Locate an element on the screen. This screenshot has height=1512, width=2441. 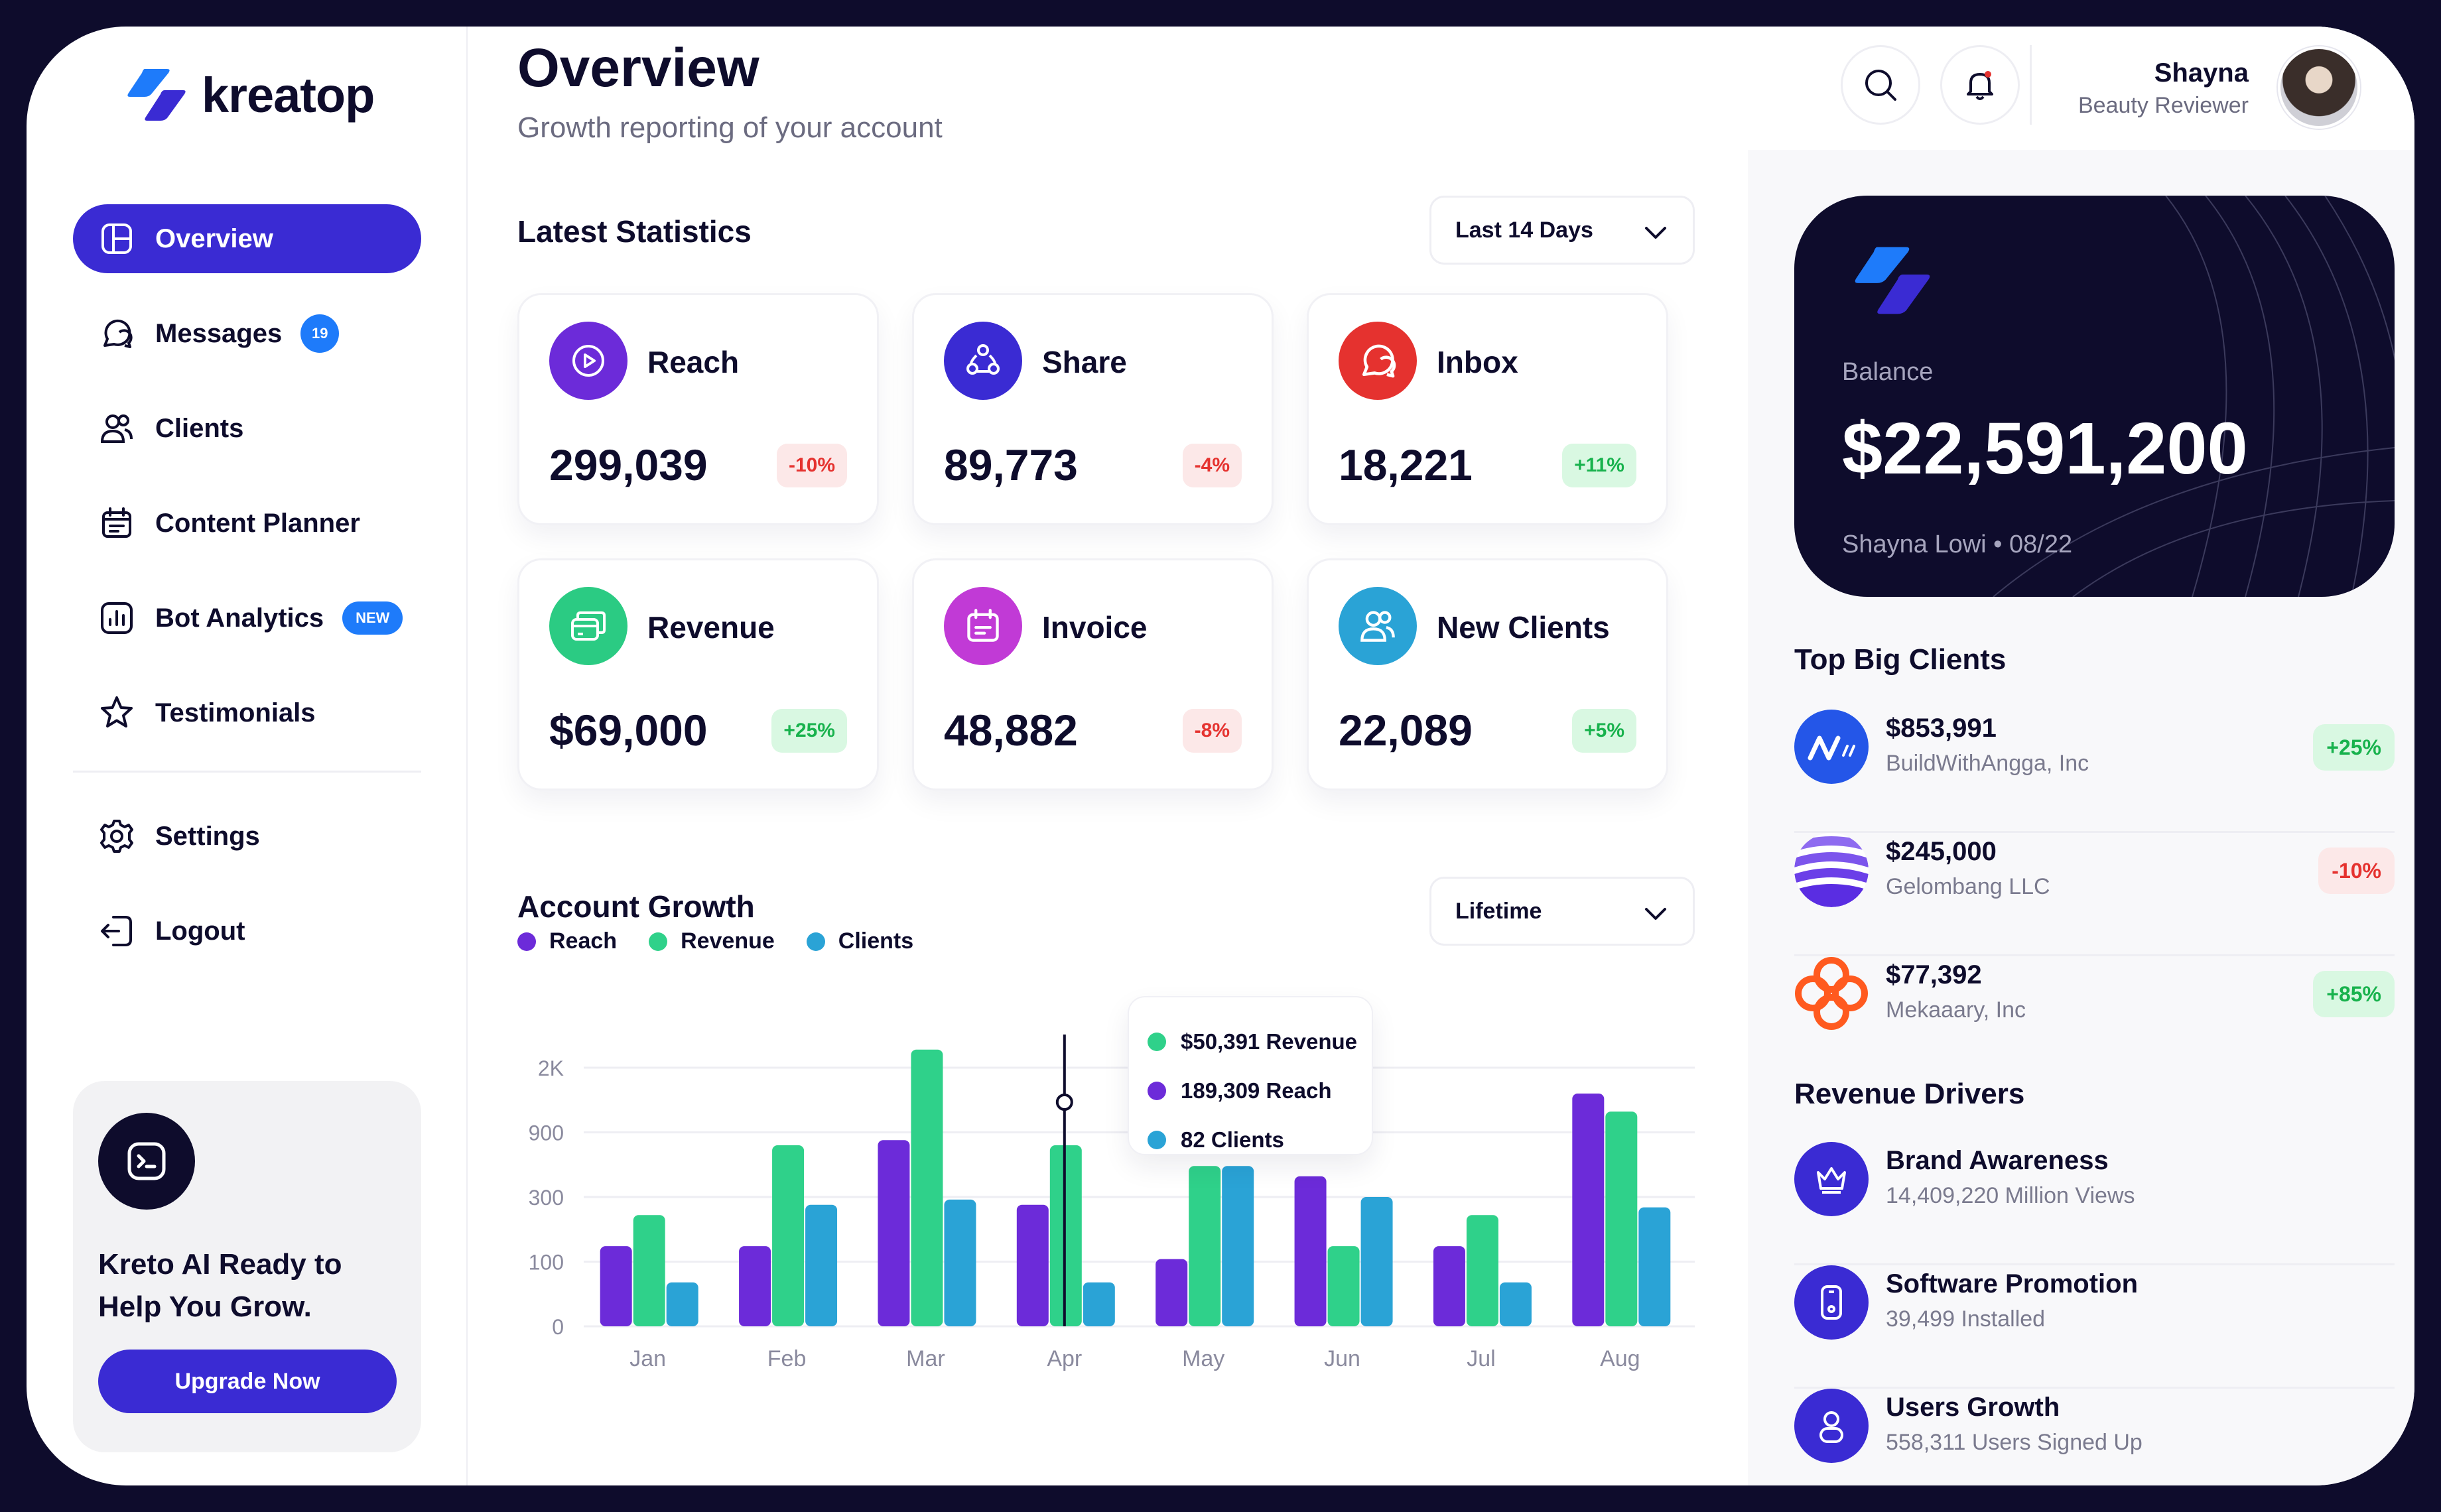
notifications-button is located at coordinates (1980, 85).